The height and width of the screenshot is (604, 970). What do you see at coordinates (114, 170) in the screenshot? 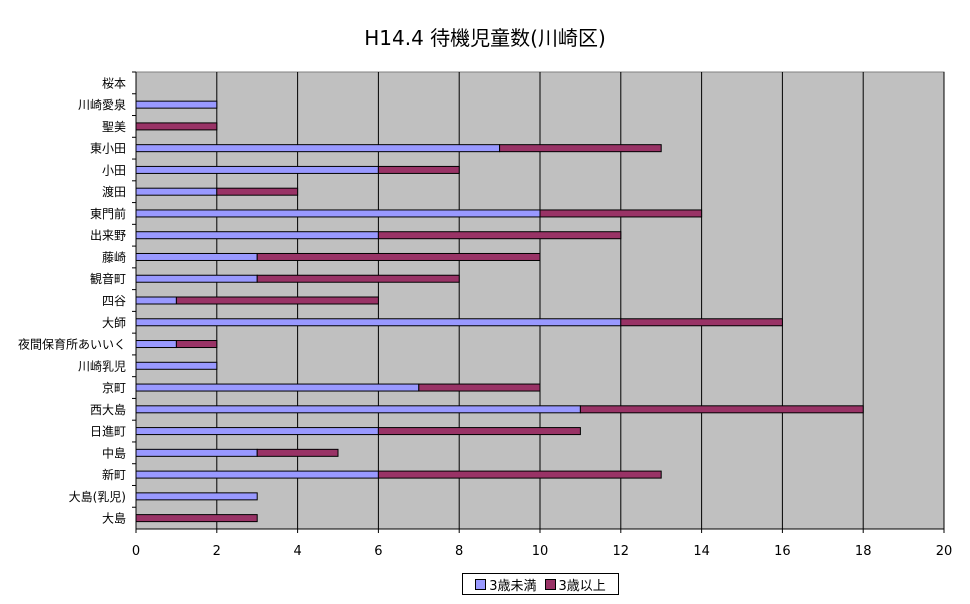
I see `y-category-label: 小田` at bounding box center [114, 170].